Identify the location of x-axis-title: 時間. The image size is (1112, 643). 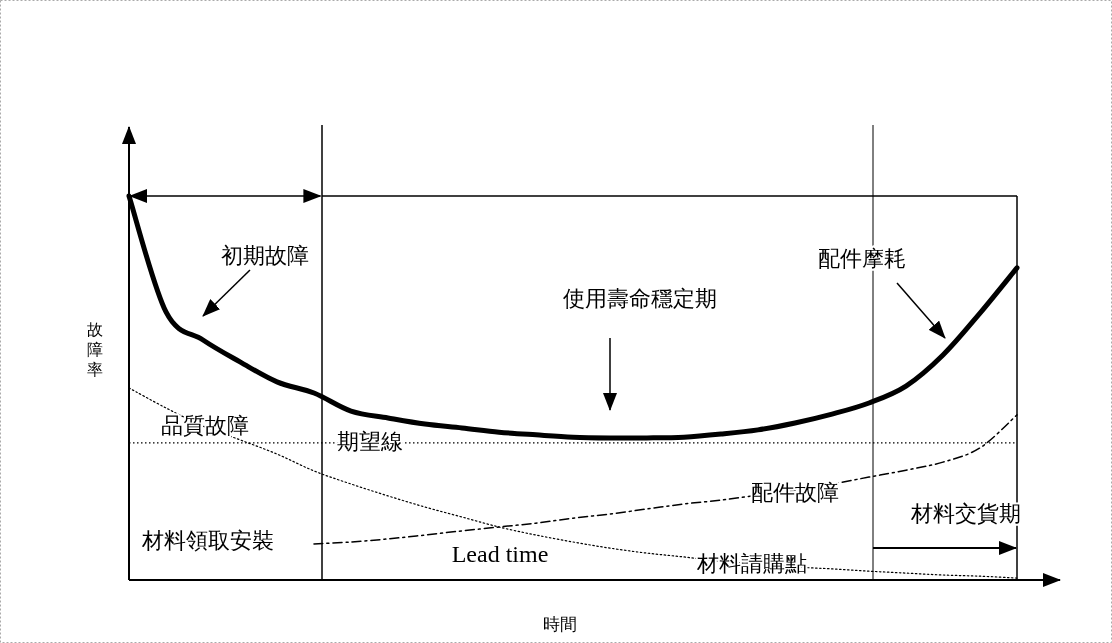
(560, 624).